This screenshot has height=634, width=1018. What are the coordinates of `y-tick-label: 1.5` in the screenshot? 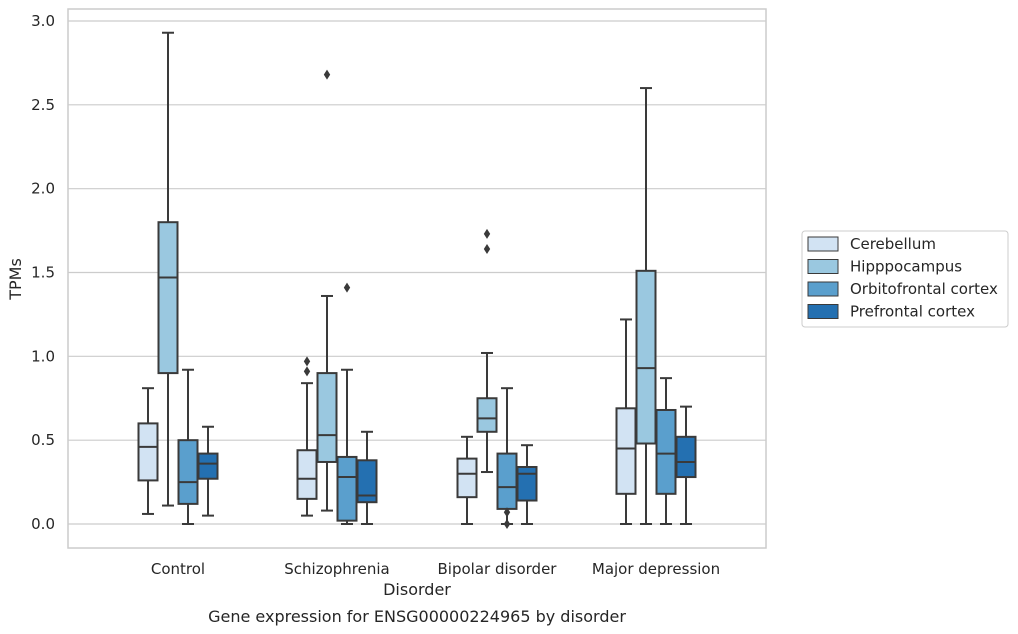 It's located at (43, 273).